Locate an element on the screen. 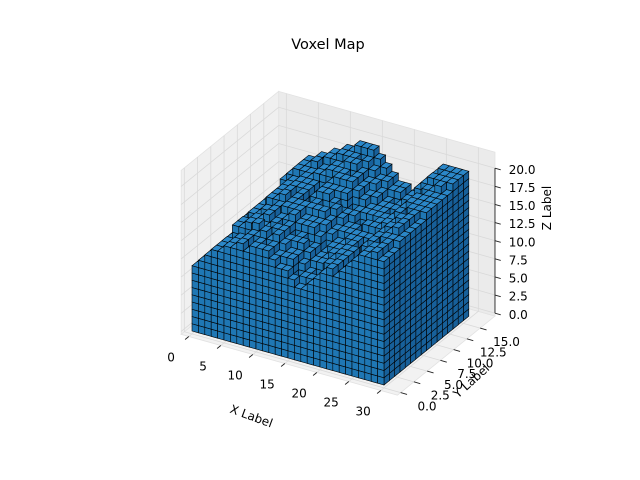 This screenshot has height=480, width=640. z-tick-label: 10.0 is located at coordinates (522, 242).